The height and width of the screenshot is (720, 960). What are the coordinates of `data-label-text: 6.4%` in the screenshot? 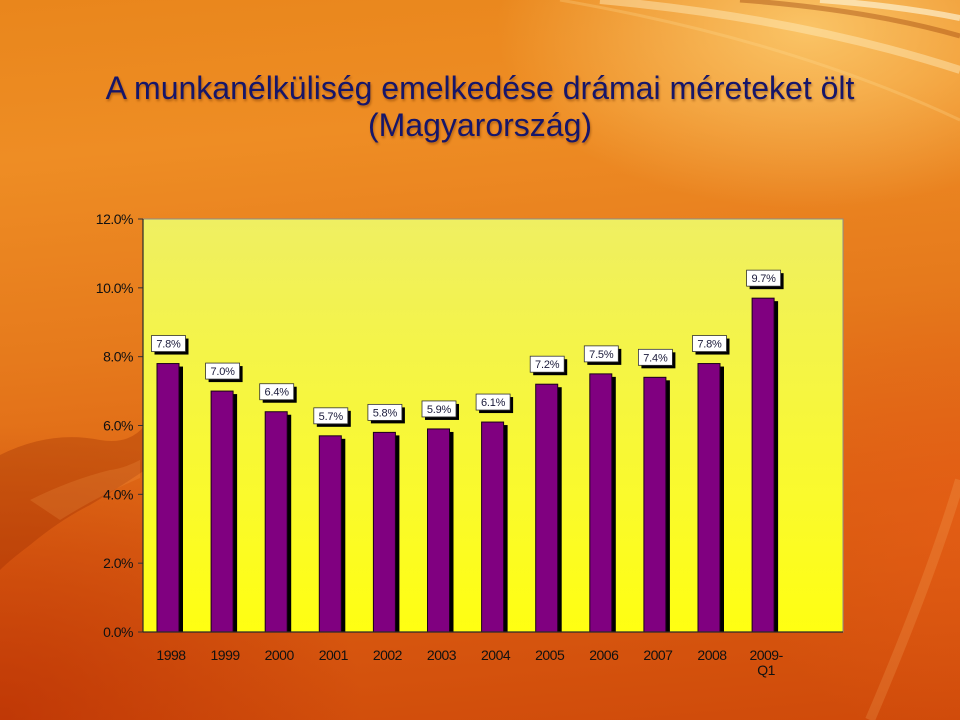 It's located at (277, 393).